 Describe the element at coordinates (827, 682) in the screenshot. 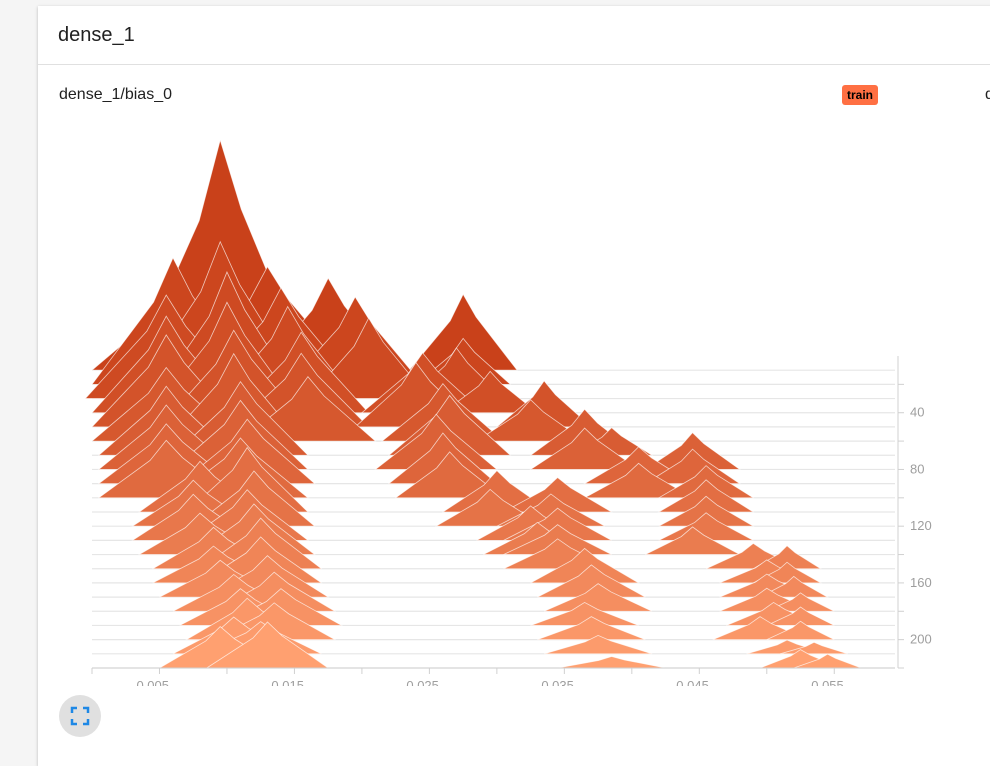

I see `x-tick-label: 0.055` at that location.